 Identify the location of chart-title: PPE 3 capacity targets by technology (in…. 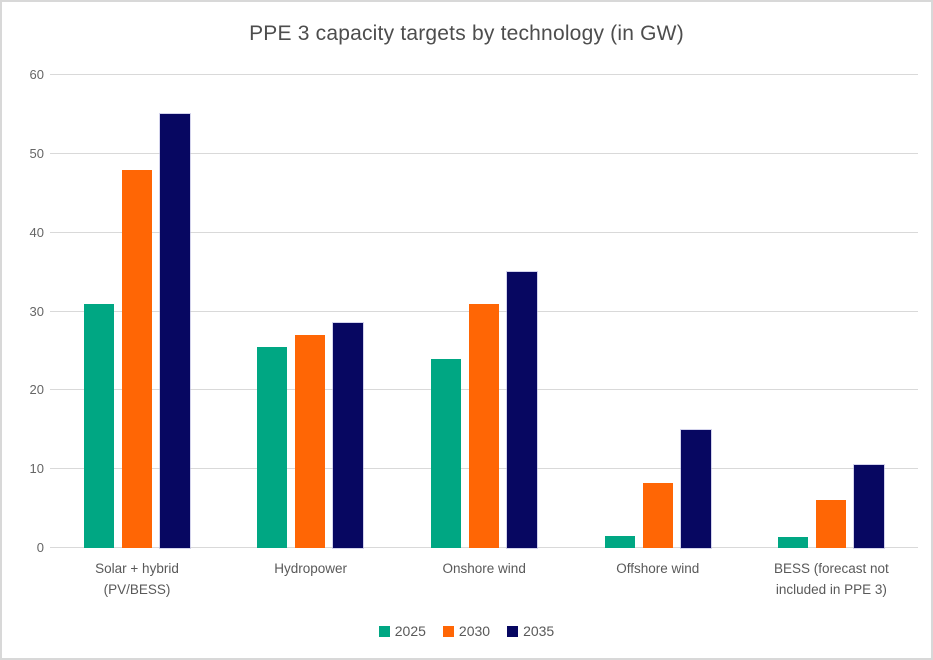
(466, 33).